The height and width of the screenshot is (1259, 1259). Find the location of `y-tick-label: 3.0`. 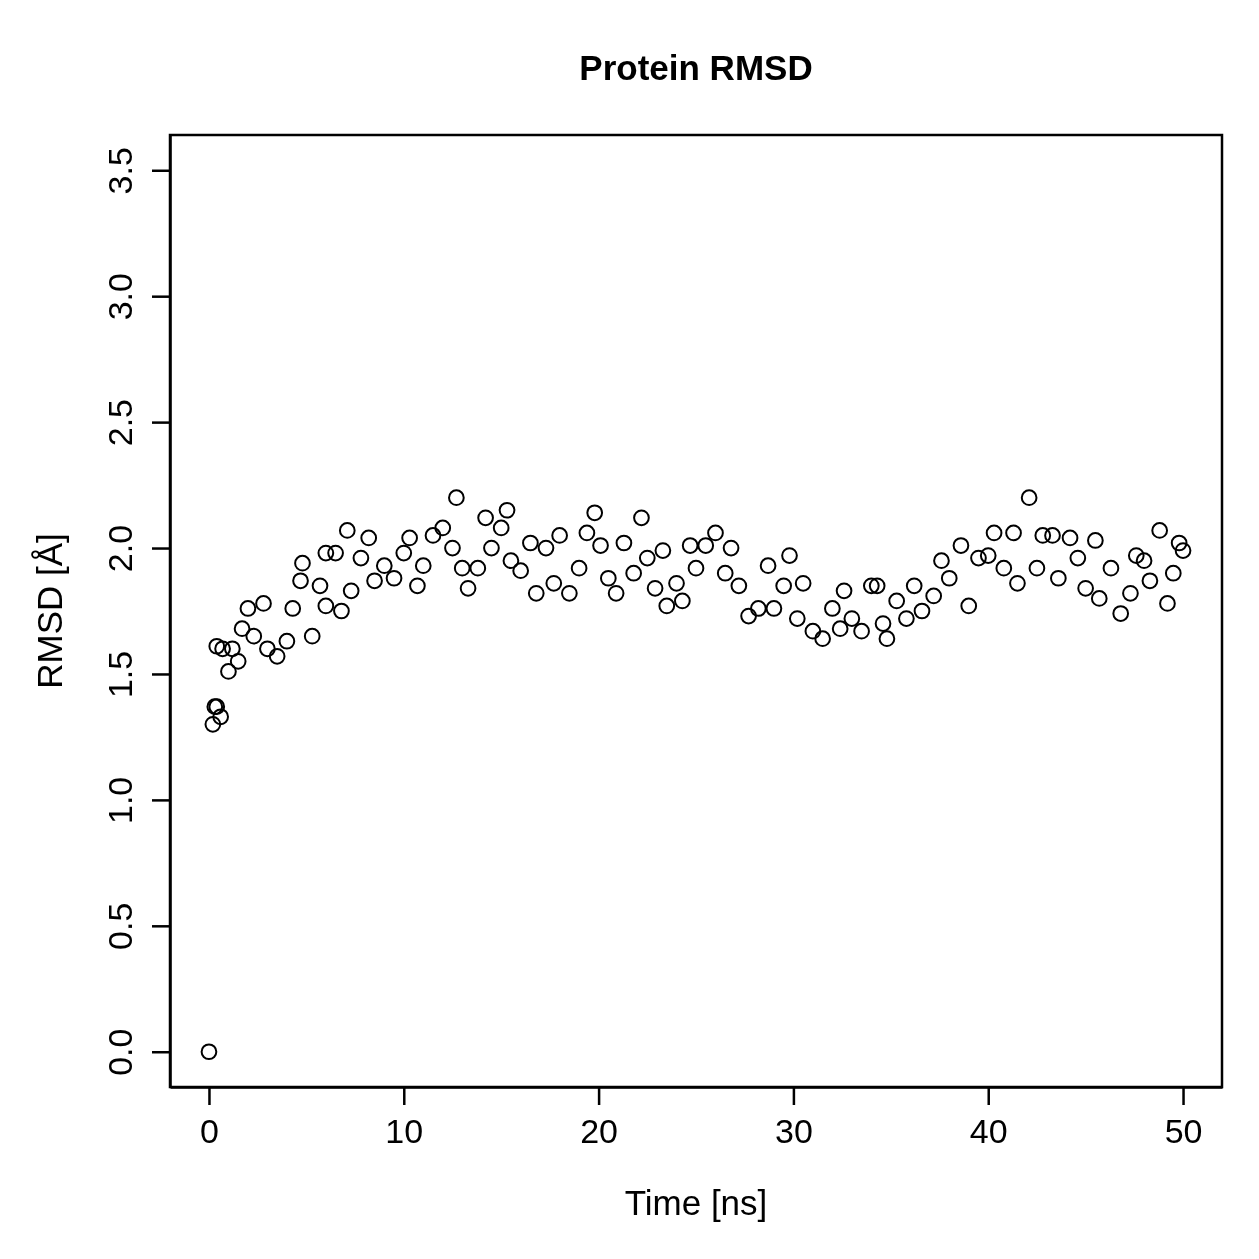

y-tick-label: 3.0 is located at coordinates (120, 297).